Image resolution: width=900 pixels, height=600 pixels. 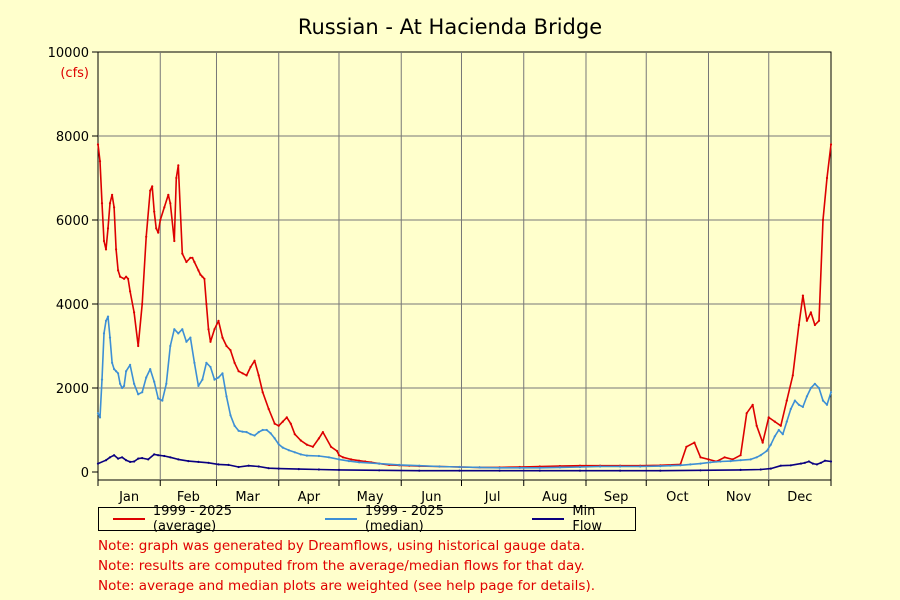 I want to click on legend-item-average: 1999 - 2025 (average), so click(x=206, y=519).